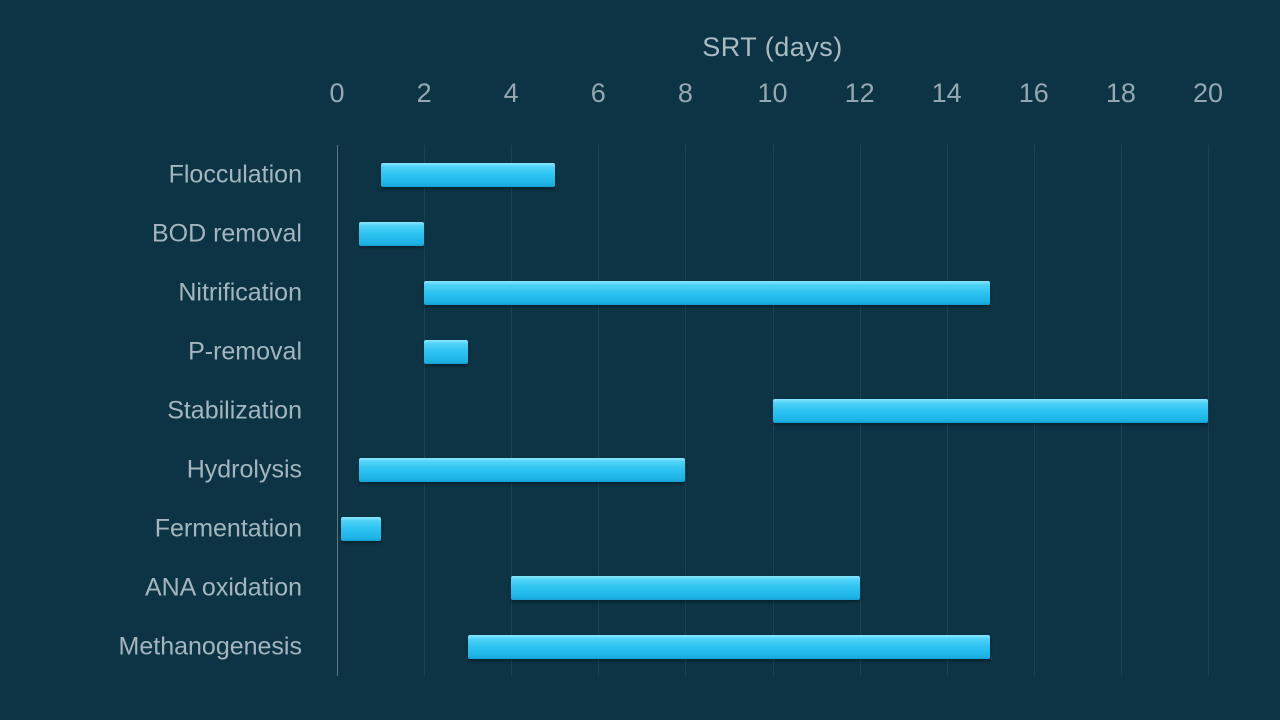 This screenshot has height=720, width=1280. What do you see at coordinates (446, 351) in the screenshot?
I see `bar-p-removal` at bounding box center [446, 351].